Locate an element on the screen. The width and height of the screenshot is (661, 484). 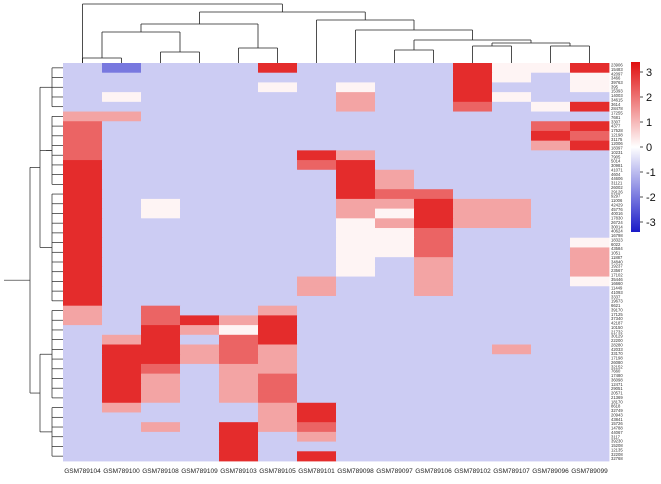
row-label: 26002 is located at coordinates (617, 187).